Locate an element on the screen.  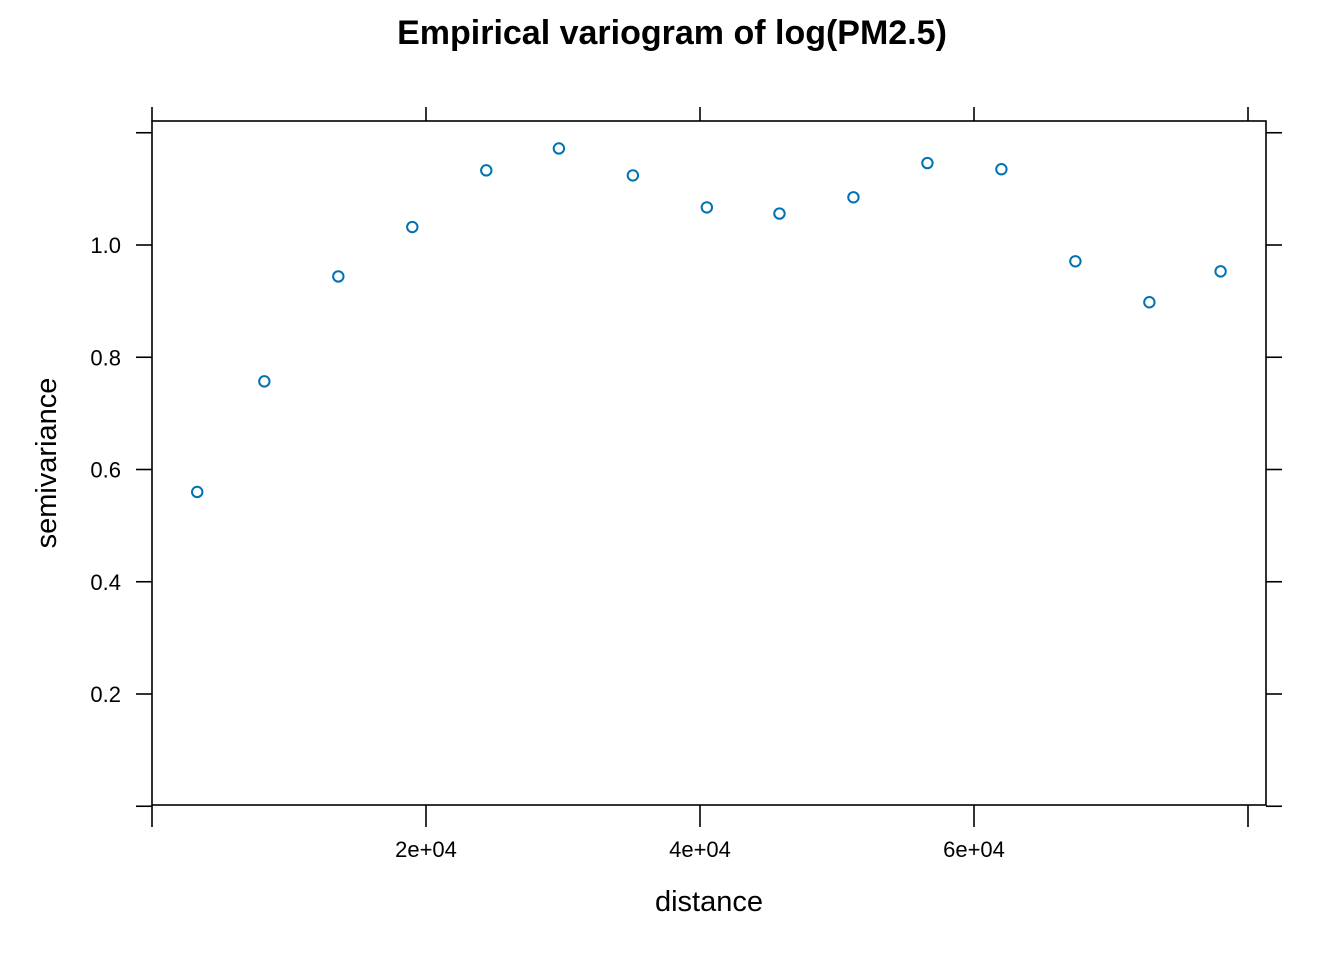
x-tick-label: 2e+04 is located at coordinates (426, 849).